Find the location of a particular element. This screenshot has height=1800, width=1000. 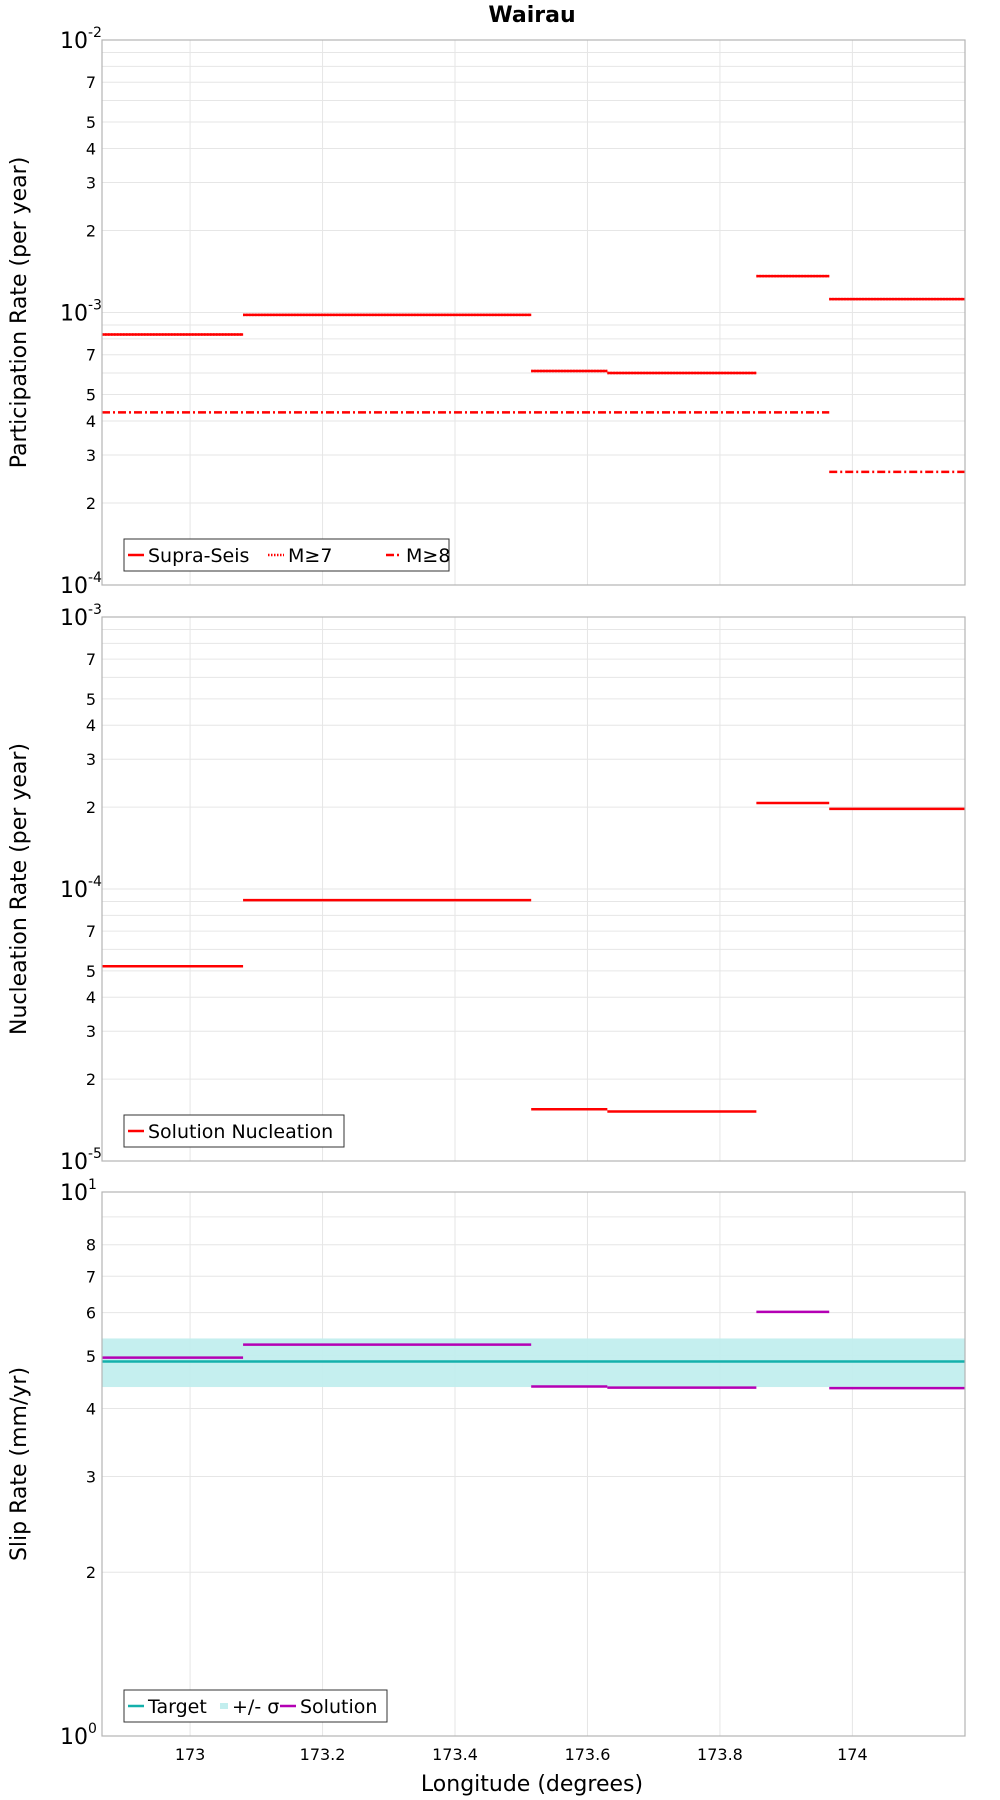

y-tick-label: 6 is located at coordinates (91, 1313).